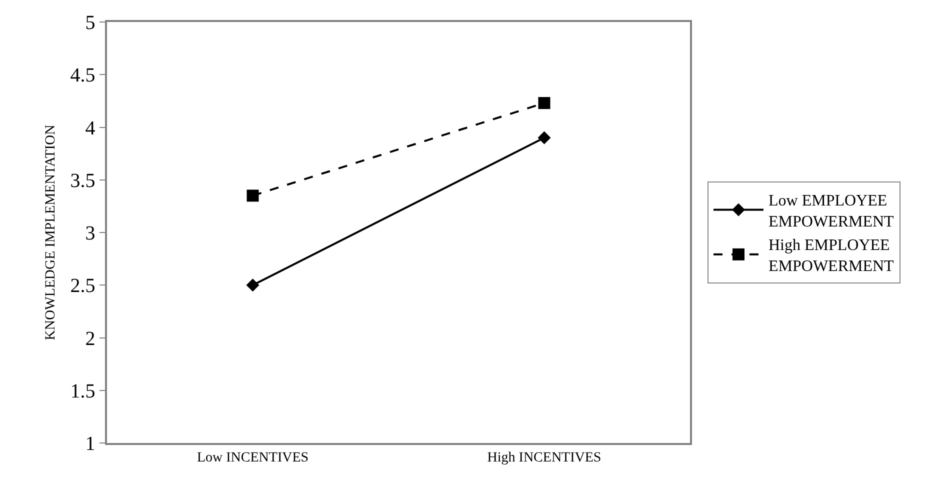  What do you see at coordinates (50, 232) in the screenshot?
I see `y-axis-title: KNOWLEDGE IMPLEMENTATION` at bounding box center [50, 232].